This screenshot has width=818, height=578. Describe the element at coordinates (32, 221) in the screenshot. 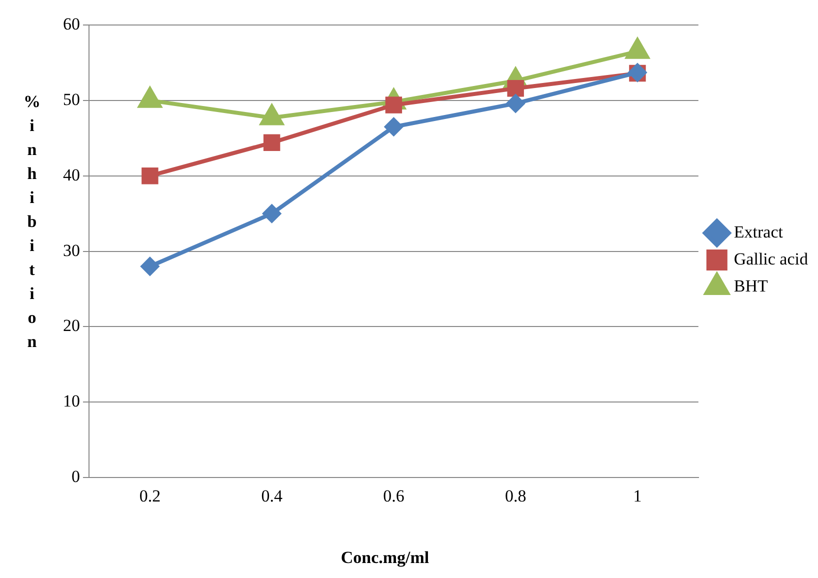

I see `text: % inhibition` at that location.